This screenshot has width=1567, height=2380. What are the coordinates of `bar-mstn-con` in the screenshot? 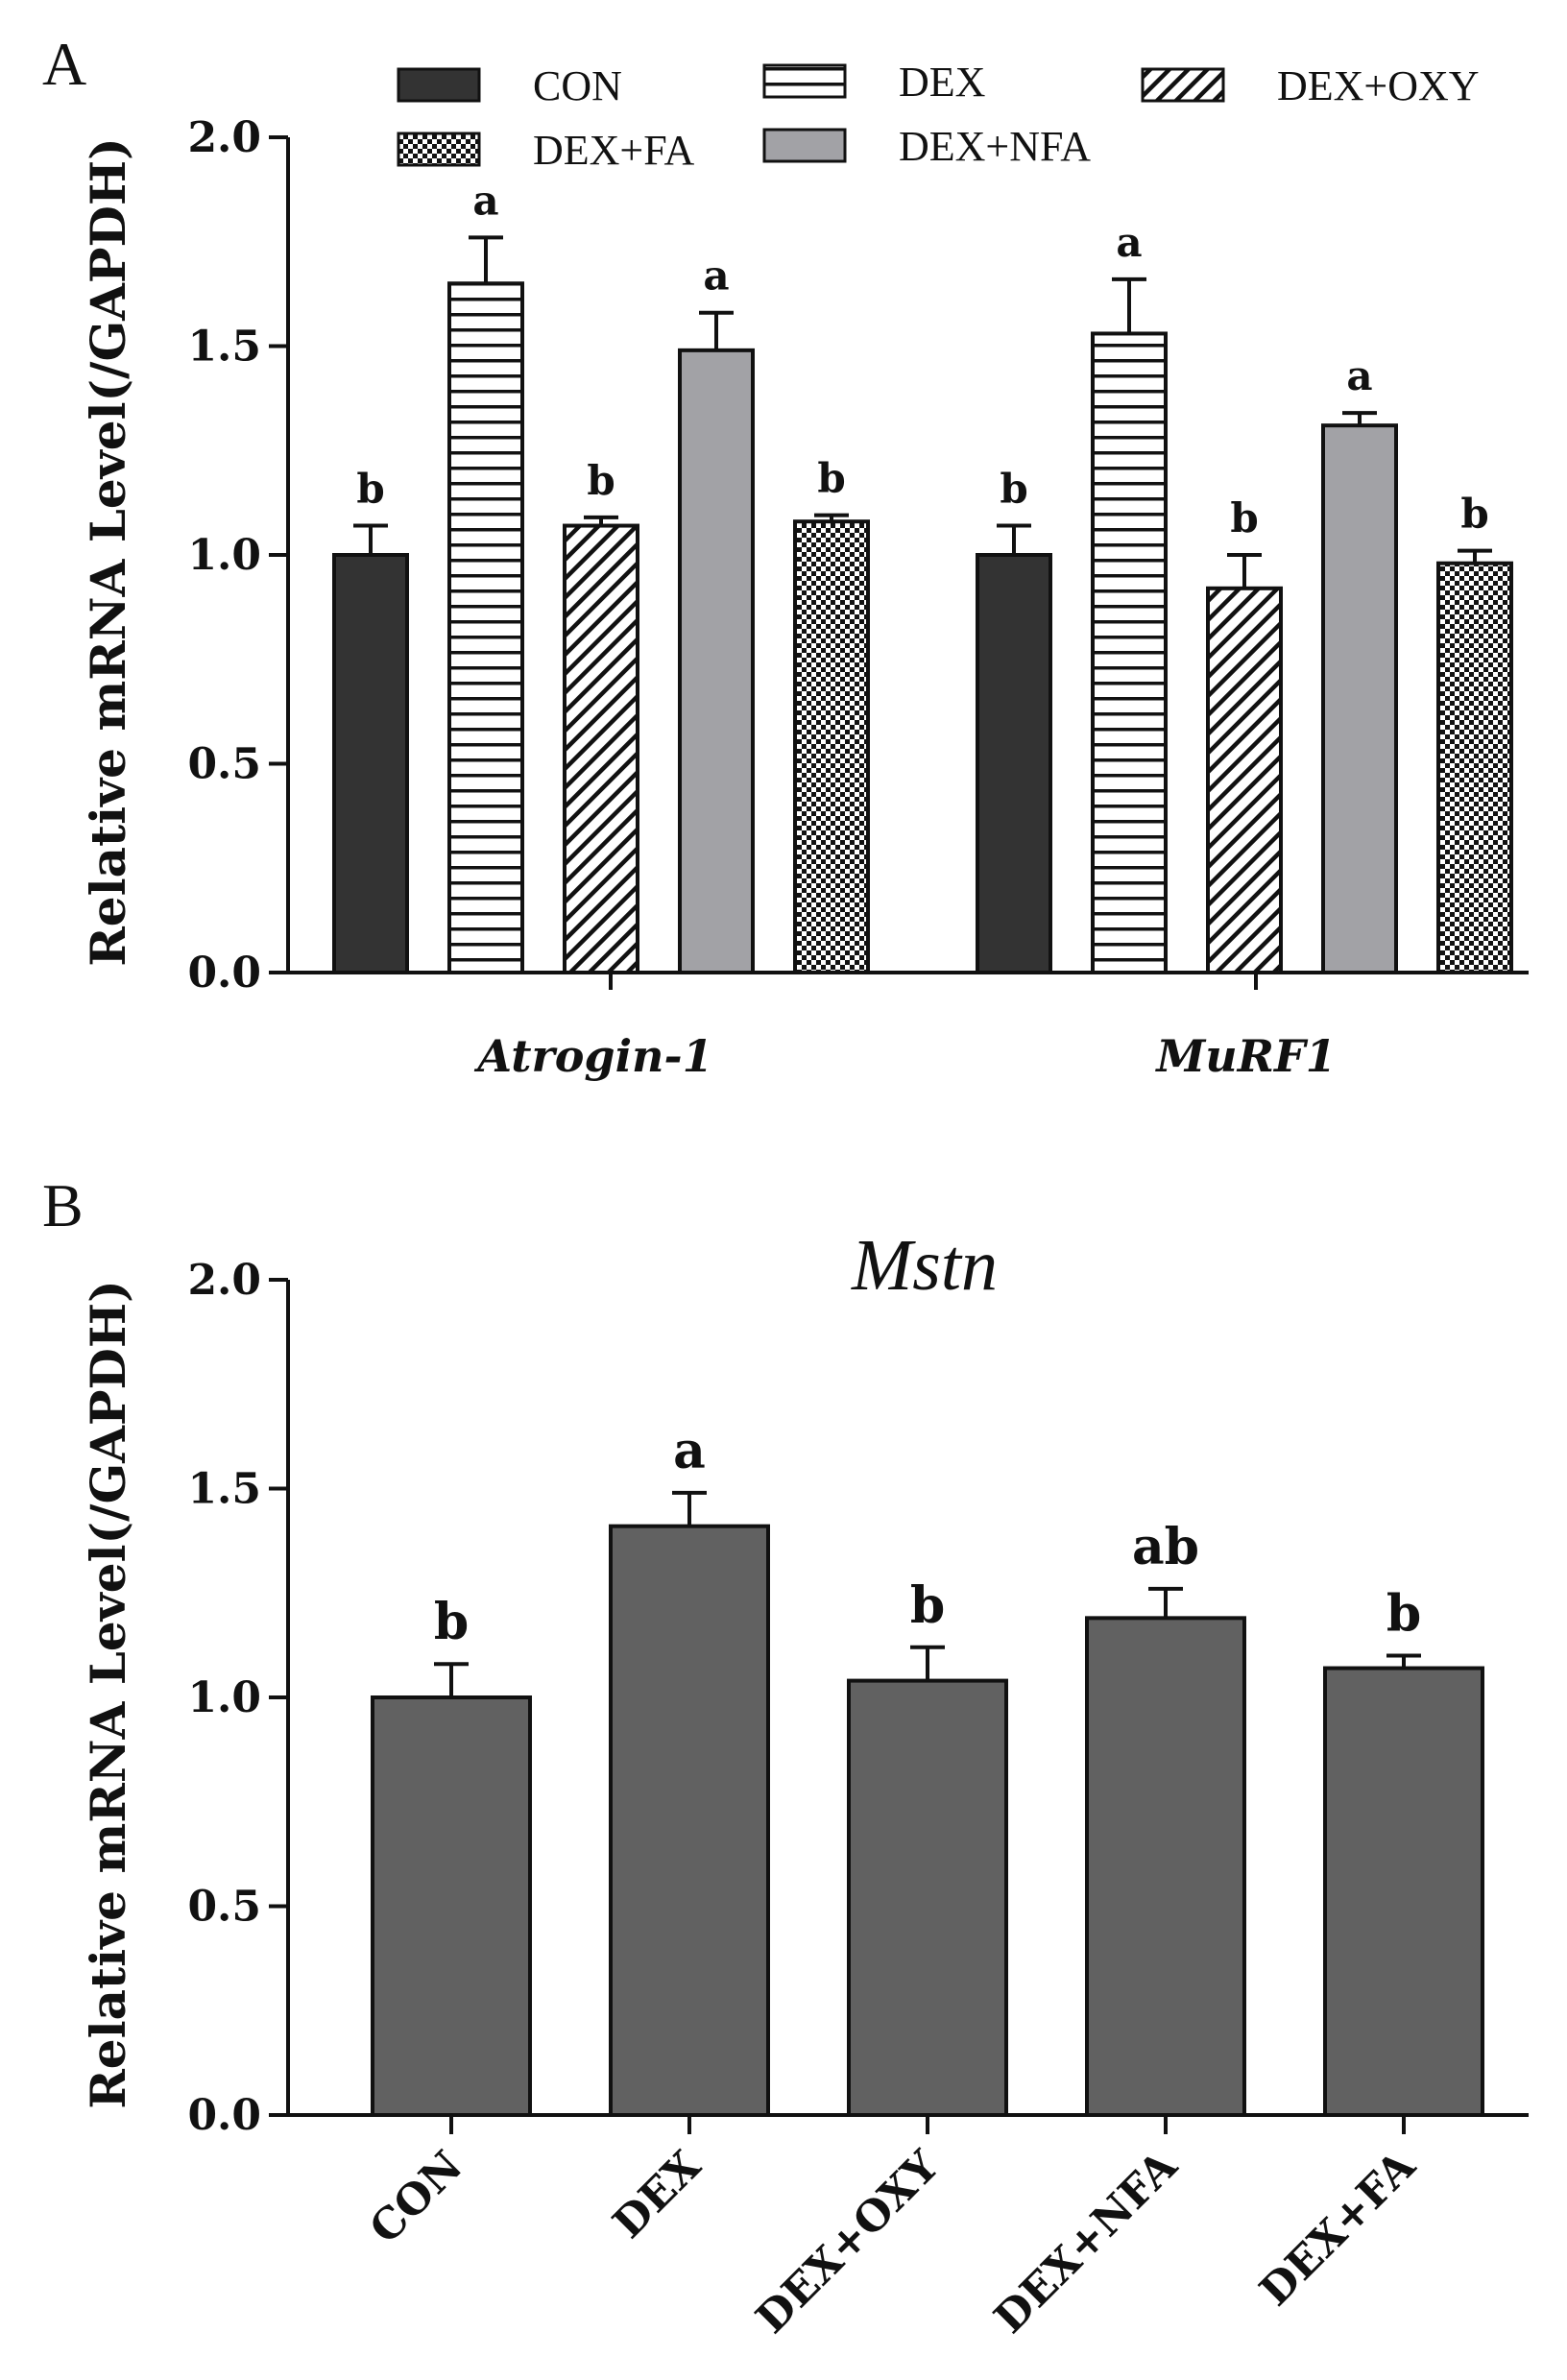 It's located at (451, 1906).